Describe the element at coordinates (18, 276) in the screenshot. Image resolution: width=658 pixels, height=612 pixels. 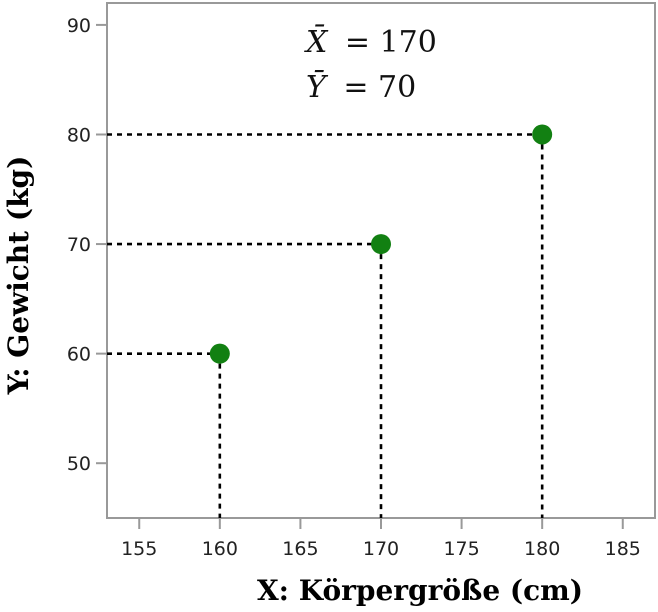
I see `y-axis-title: Y: Gewicht (kg)` at that location.